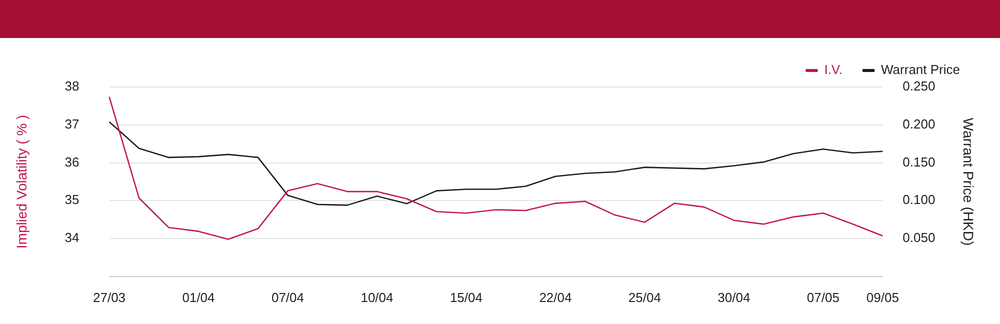  Describe the element at coordinates (287, 297) in the screenshot. I see `x-tick-label: 07/04` at that location.